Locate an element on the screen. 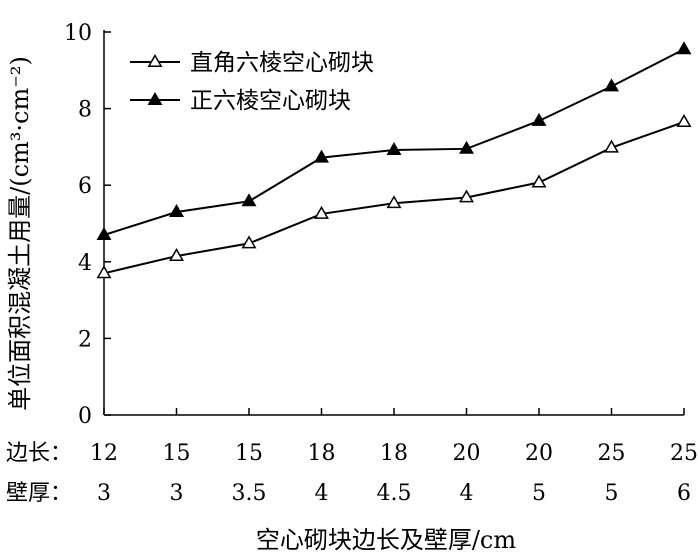  x-axis-title: 空心砌块边长及壁厚/cm is located at coordinates (386, 540).